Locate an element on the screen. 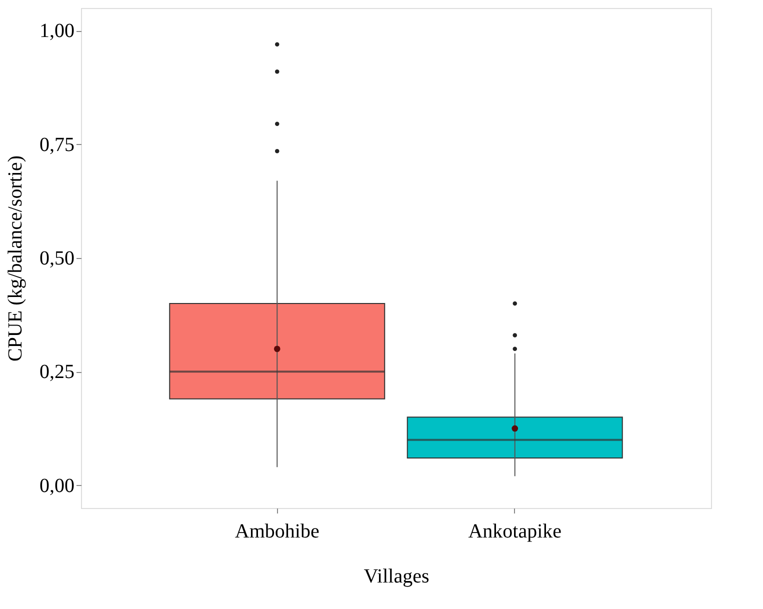 The height and width of the screenshot is (609, 763). x-axis-title: Villages is located at coordinates (397, 577).